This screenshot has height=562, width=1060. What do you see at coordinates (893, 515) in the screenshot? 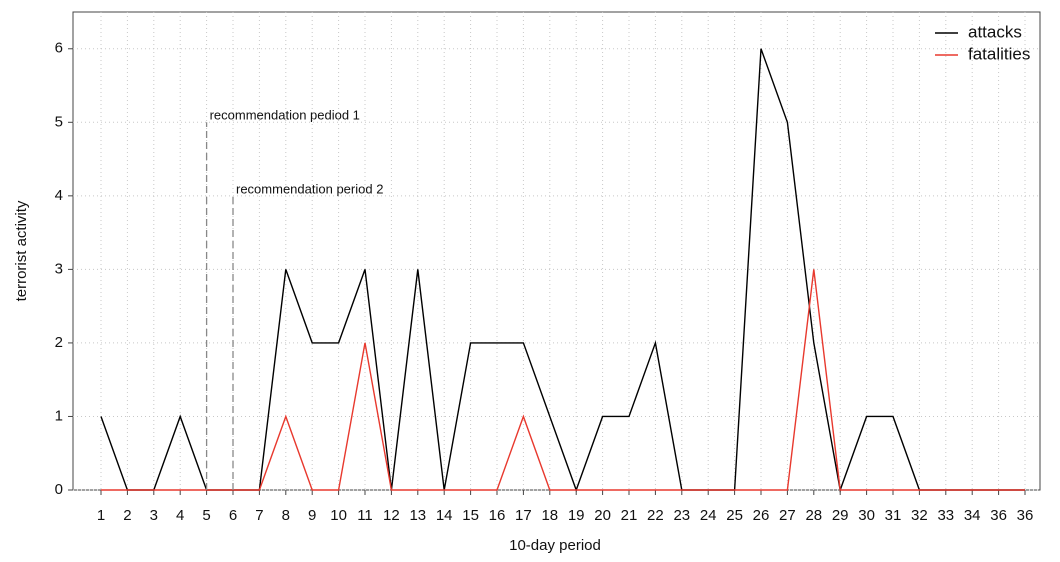
I see `x-tick-label: 31` at bounding box center [893, 515].